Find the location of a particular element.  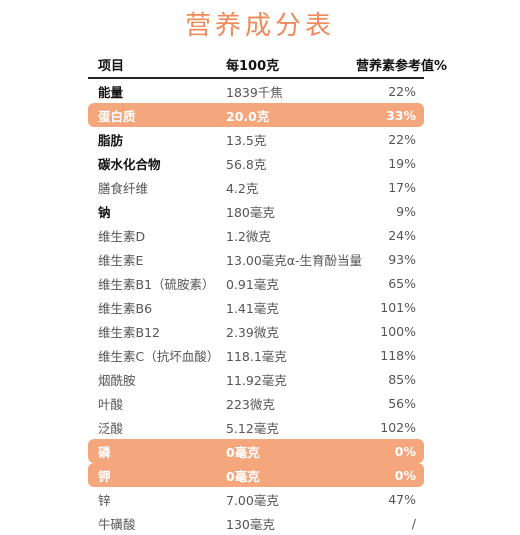

table-row: 锌 7.00毫克 47% is located at coordinates (256, 499).